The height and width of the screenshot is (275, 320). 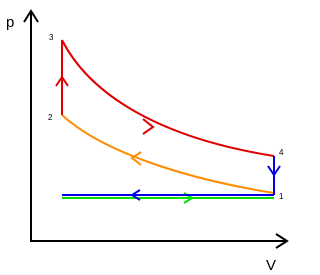 What do you see at coordinates (281, 152) in the screenshot?
I see `point-label: 4` at bounding box center [281, 152].